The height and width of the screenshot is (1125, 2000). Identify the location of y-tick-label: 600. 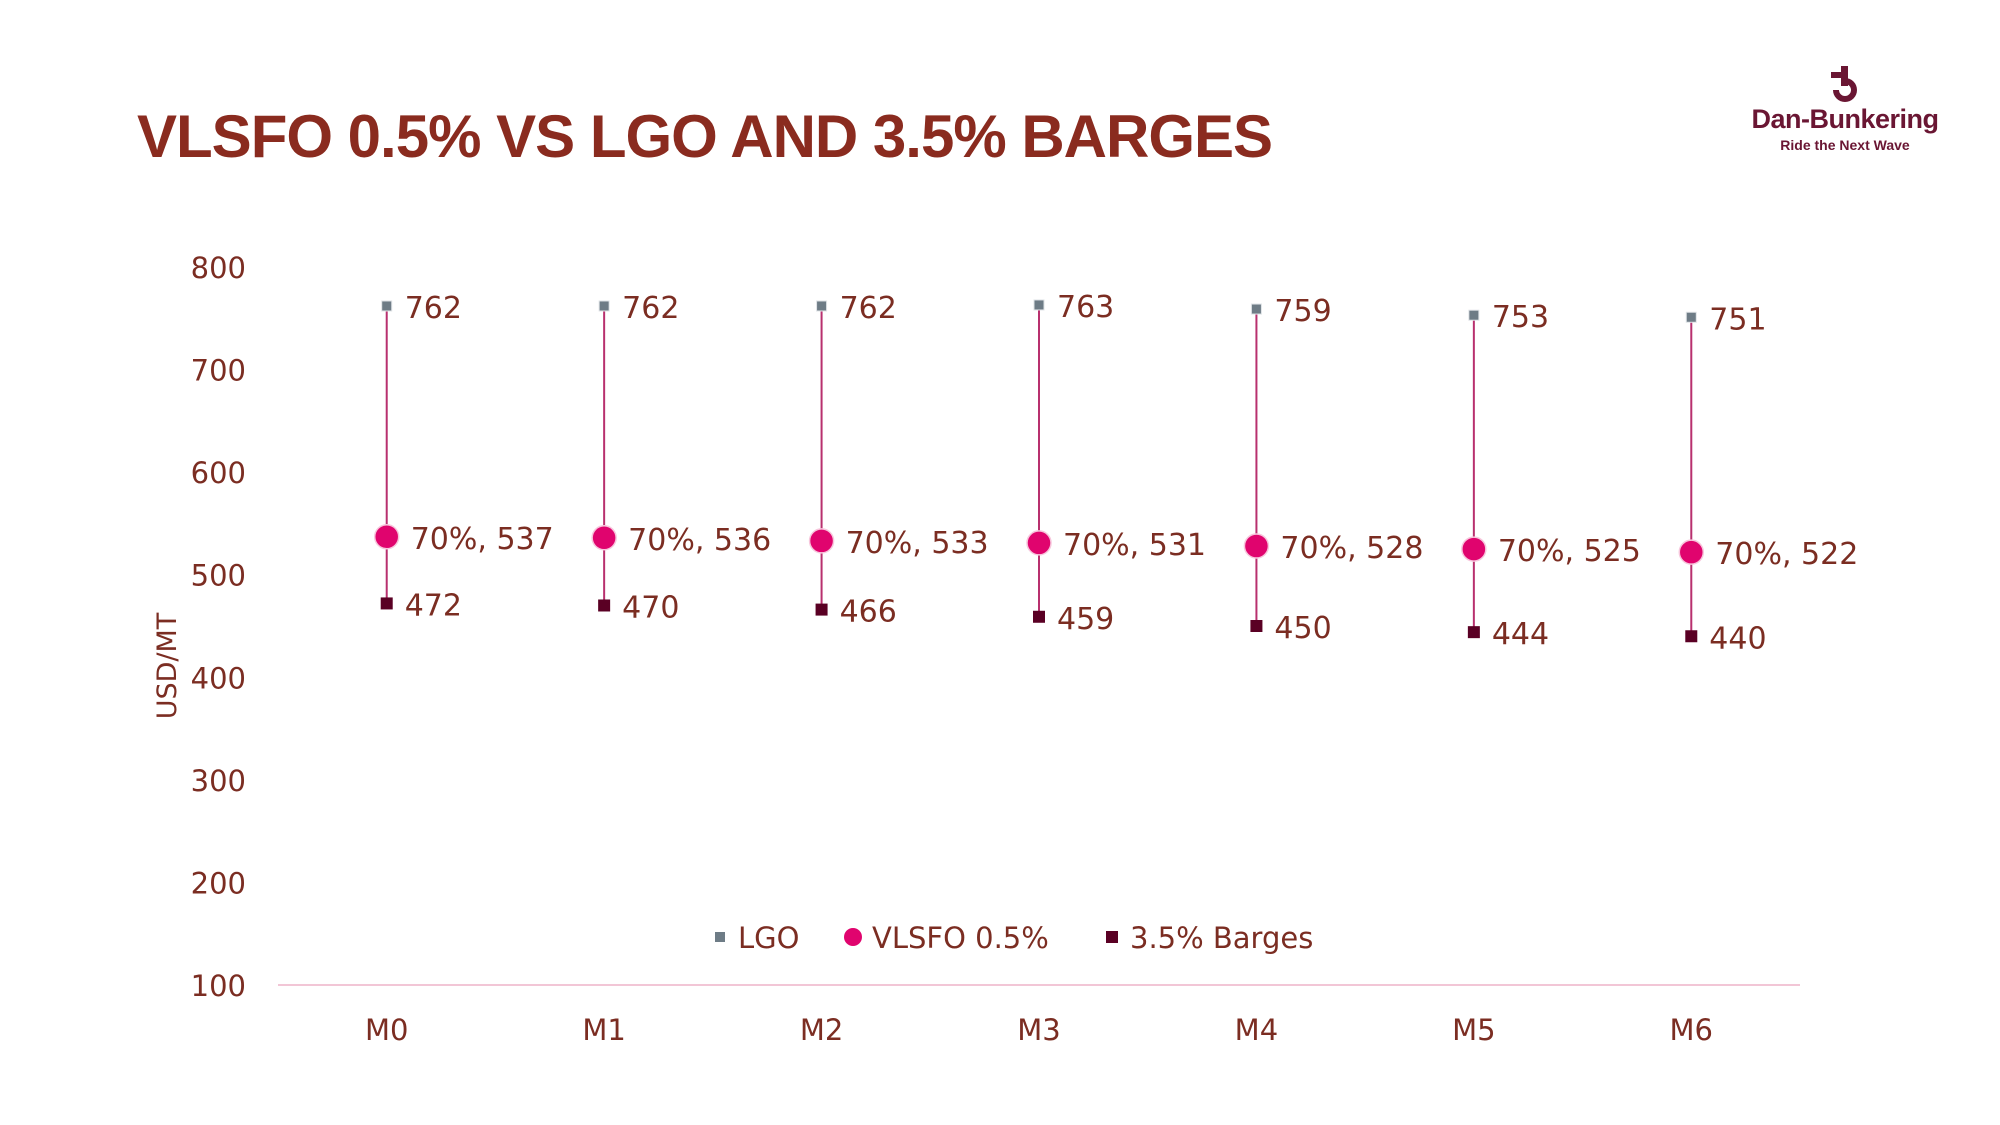
(218, 473).